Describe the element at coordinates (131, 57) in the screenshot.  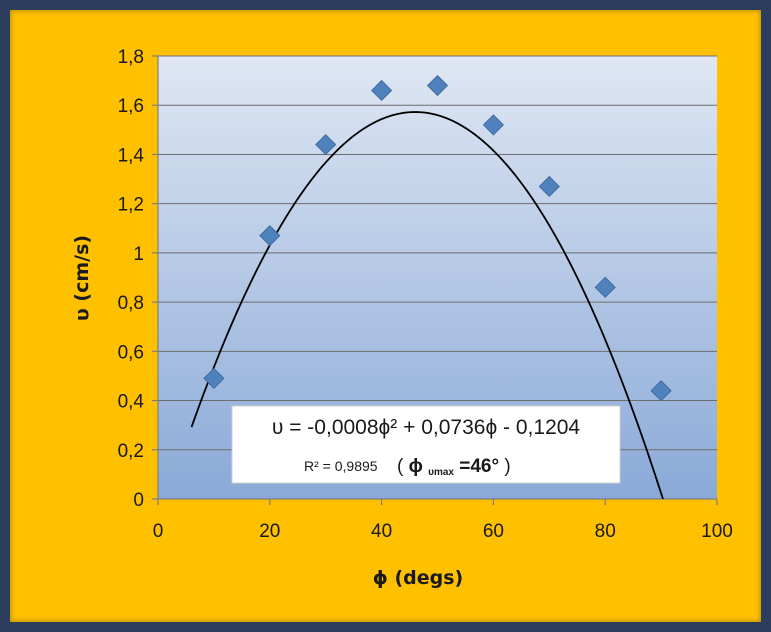
I see `y-tick-label: 1,8` at that location.